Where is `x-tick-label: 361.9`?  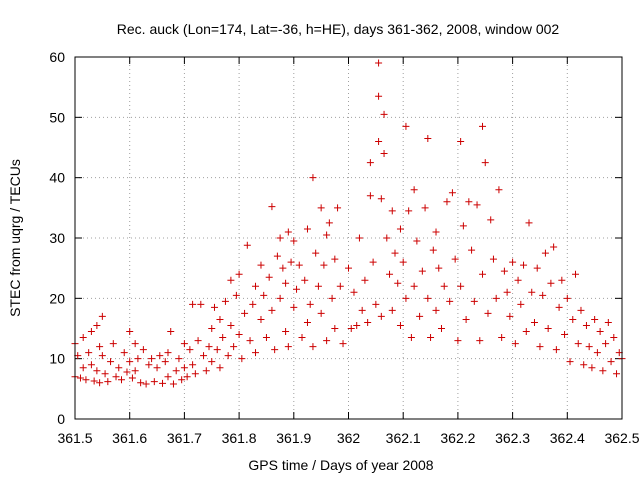 x-tick-label: 361.9 is located at coordinates (293, 438).